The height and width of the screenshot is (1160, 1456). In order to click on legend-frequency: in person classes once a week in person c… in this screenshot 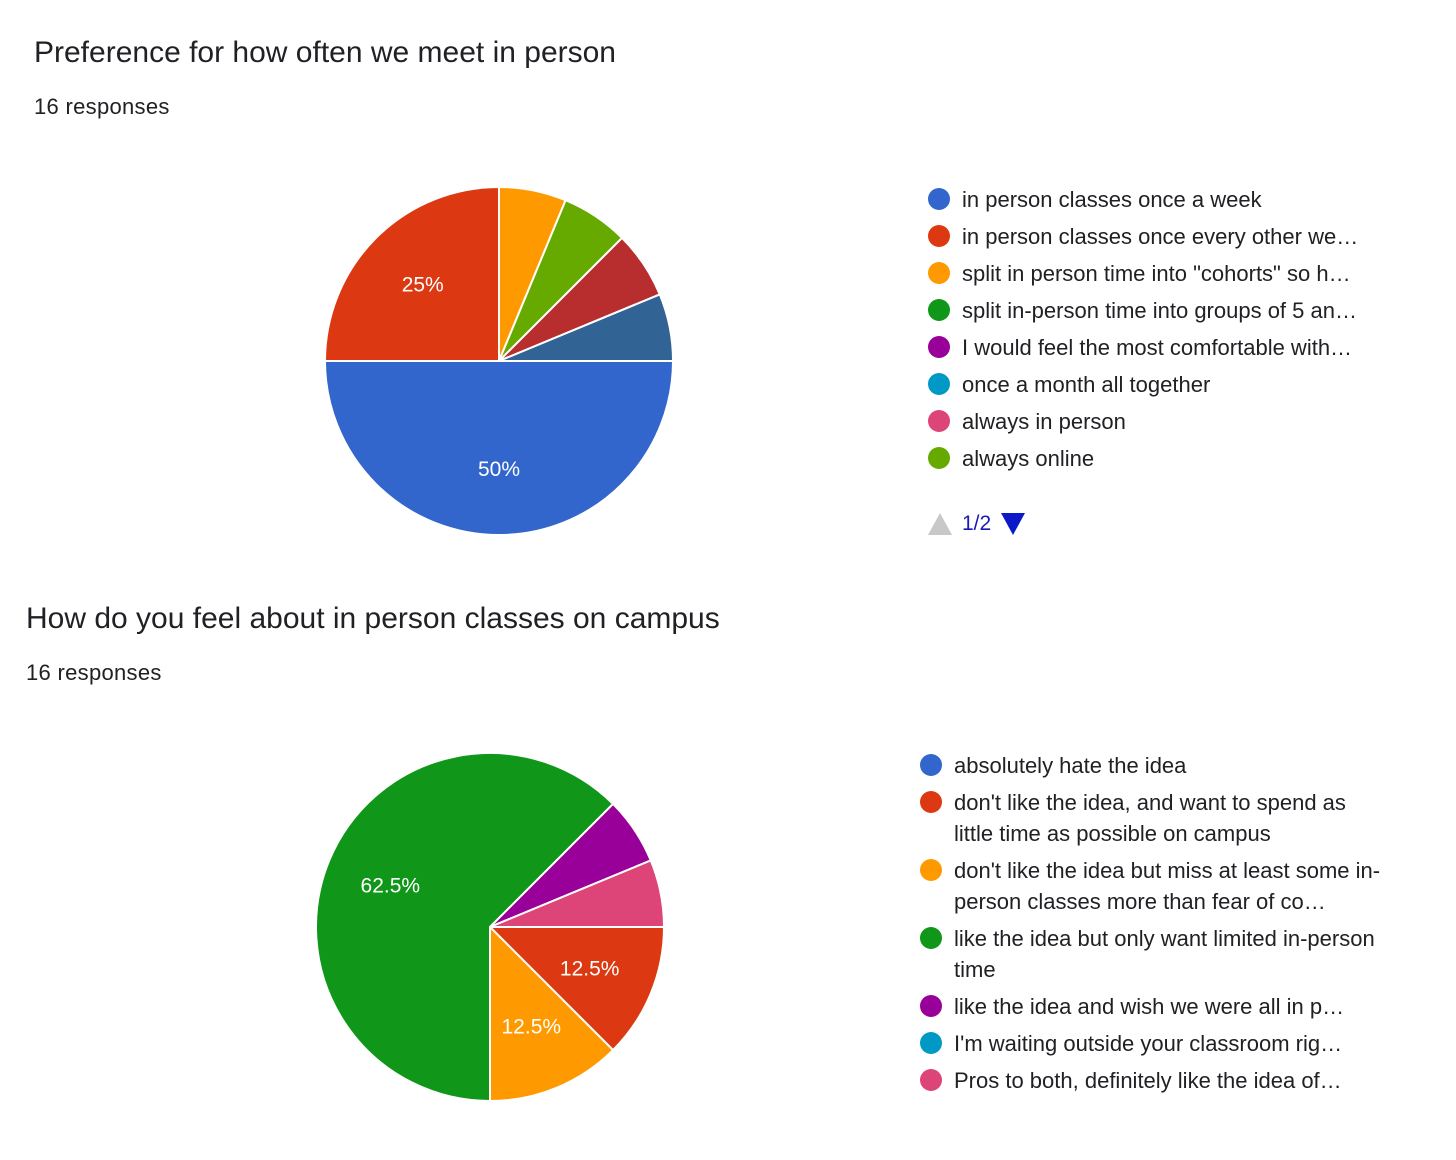, I will do `click(1168, 332)`.